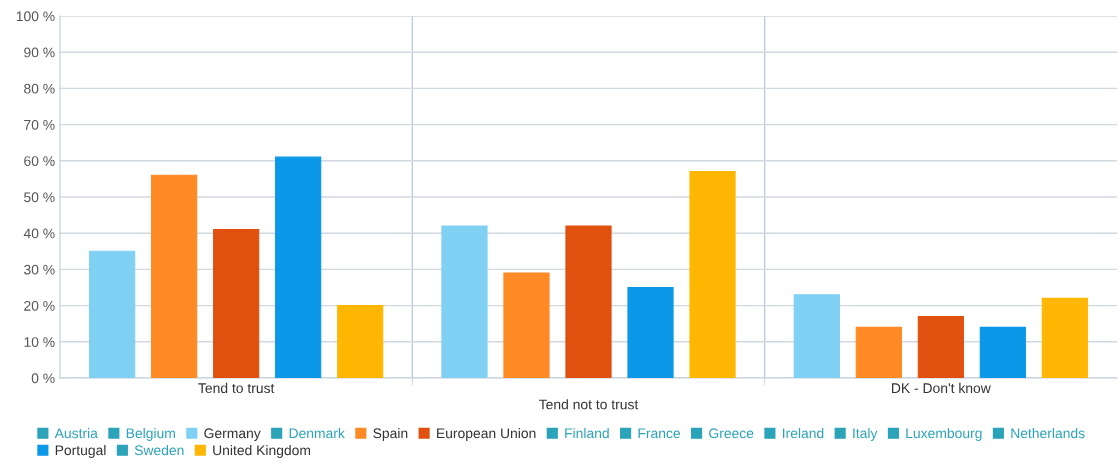 This screenshot has height=466, width=1118. What do you see at coordinates (39, 197) in the screenshot?
I see `y-tick-label: 50 %` at bounding box center [39, 197].